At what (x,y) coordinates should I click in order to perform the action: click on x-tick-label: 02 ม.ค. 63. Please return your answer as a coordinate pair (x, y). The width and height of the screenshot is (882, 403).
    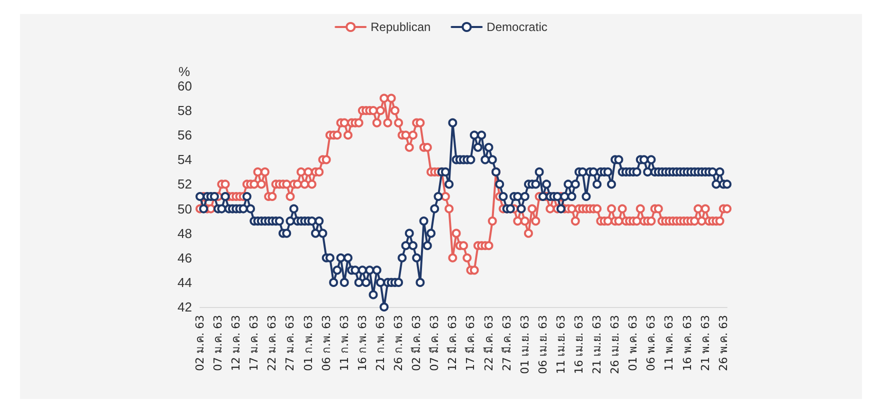
    Looking at the image, I should click on (200, 343).